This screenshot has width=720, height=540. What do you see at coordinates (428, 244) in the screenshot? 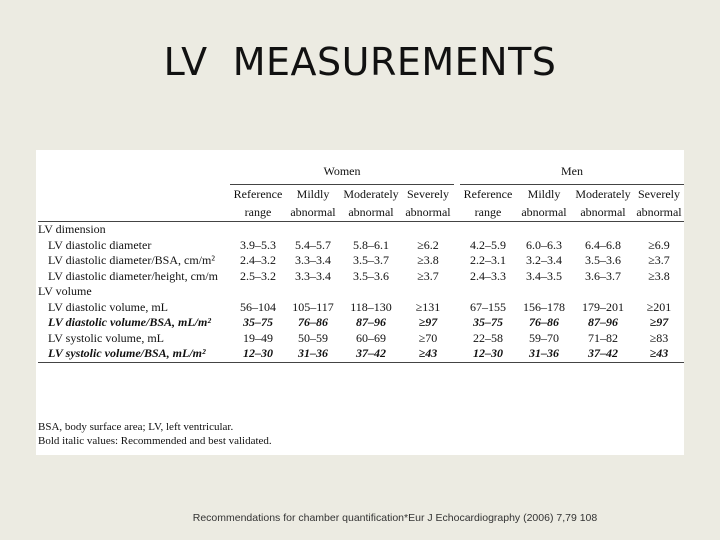
I see `table-cell: ≥6.2` at bounding box center [428, 244].